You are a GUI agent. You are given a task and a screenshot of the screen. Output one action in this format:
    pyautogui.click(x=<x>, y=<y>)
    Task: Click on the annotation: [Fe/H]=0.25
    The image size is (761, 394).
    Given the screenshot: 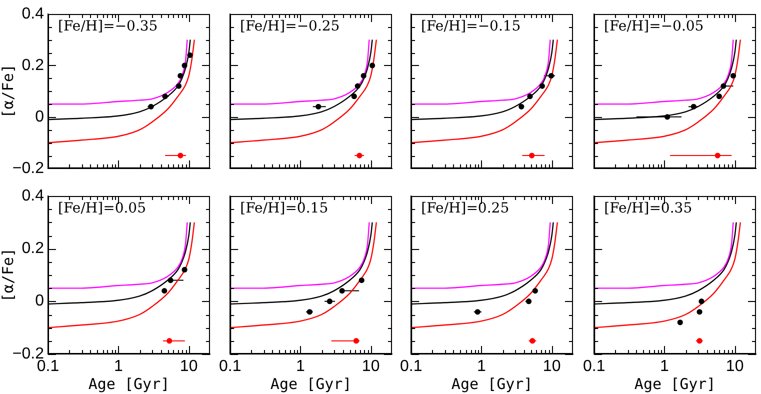 What is the action you would take?
    pyautogui.click(x=465, y=208)
    